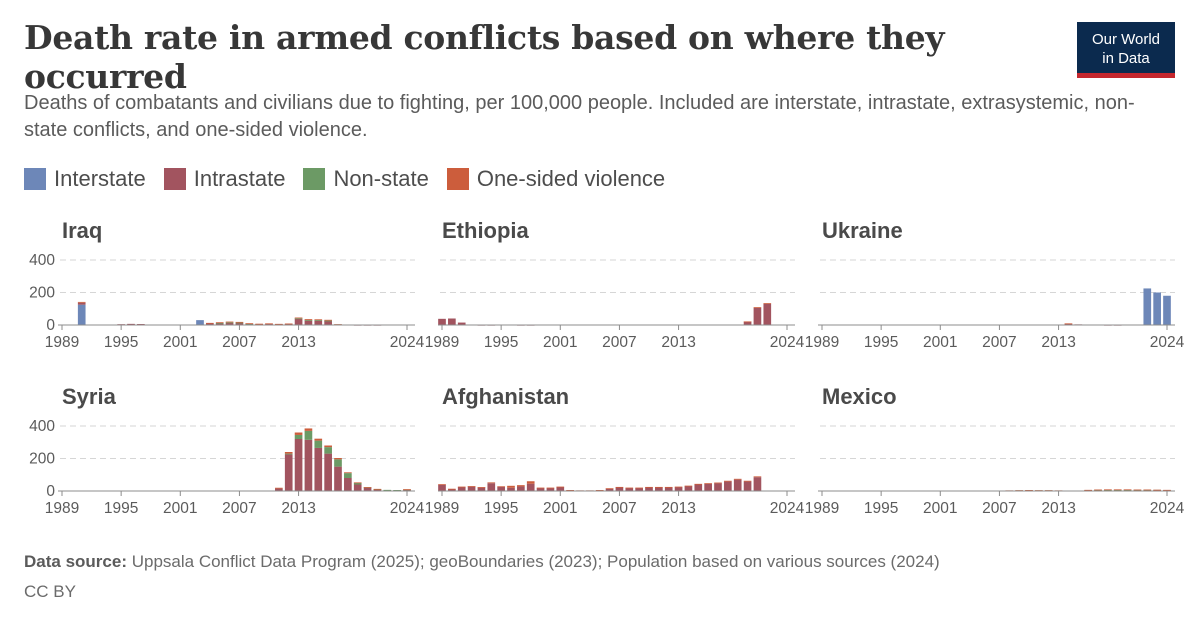  What do you see at coordinates (461, 488) in the screenshot?
I see `bar-afghanistan-1991-intrastate` at bounding box center [461, 488].